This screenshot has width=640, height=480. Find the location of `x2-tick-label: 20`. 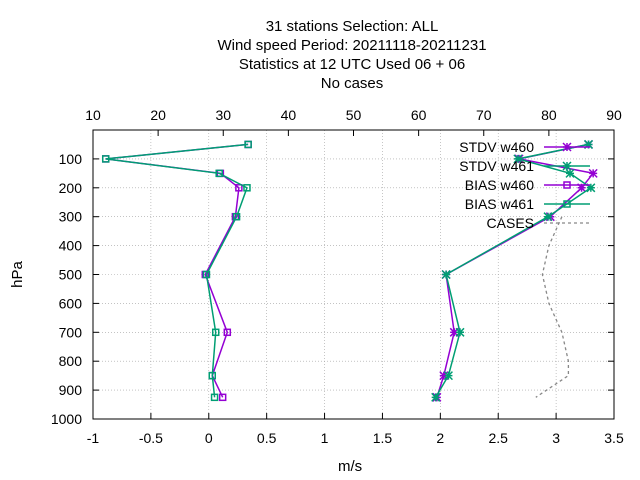

x2-tick-label: 20 is located at coordinates (158, 115).